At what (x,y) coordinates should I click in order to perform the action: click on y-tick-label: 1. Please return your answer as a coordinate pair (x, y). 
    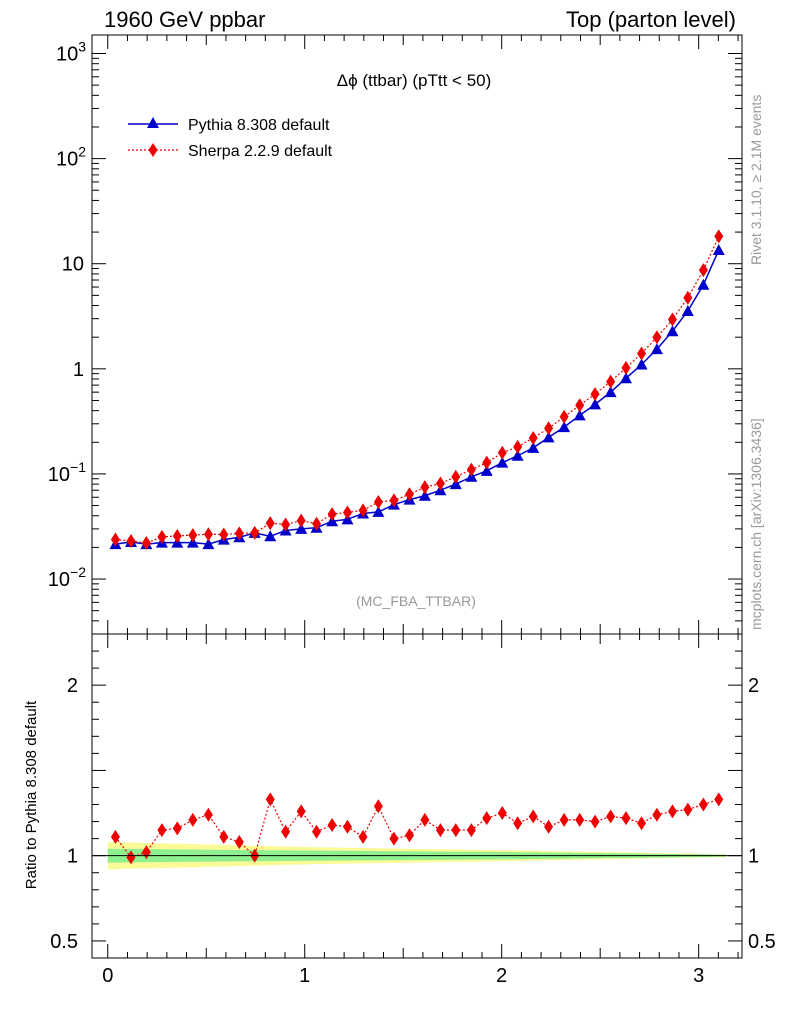
    Looking at the image, I should click on (78, 370).